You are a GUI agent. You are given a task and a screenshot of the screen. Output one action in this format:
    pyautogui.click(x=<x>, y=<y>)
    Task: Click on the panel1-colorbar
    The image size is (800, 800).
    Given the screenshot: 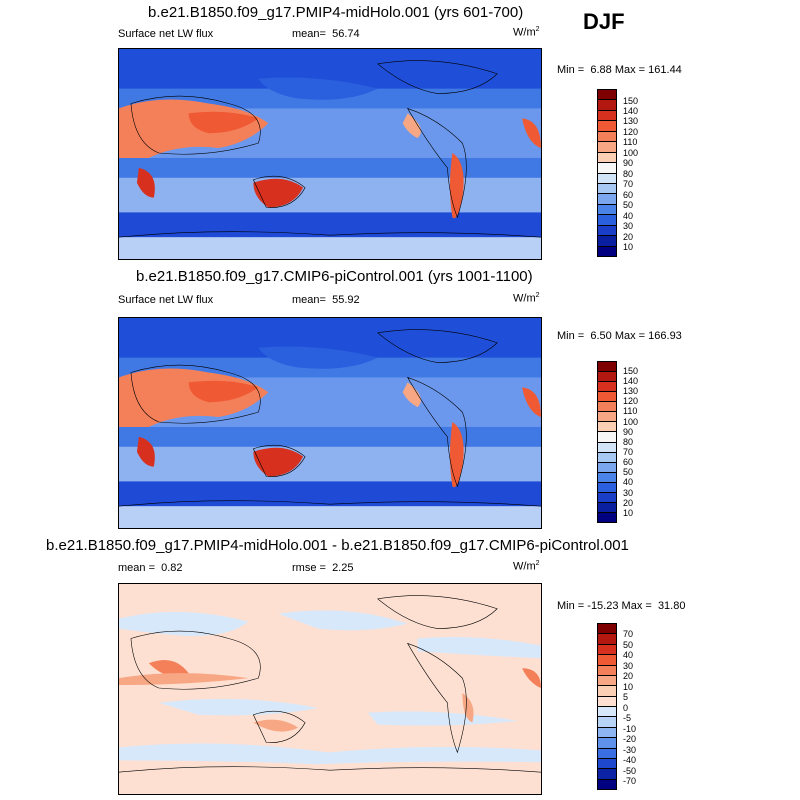 What is the action you would take?
    pyautogui.click(x=607, y=173)
    